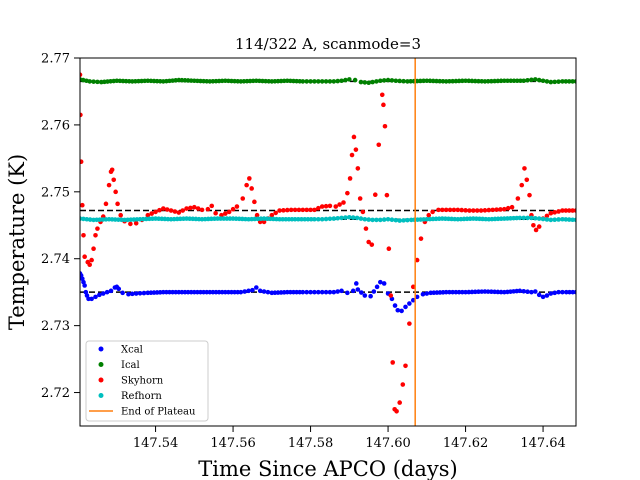  I want to click on legend-label: Ical, so click(130, 365).